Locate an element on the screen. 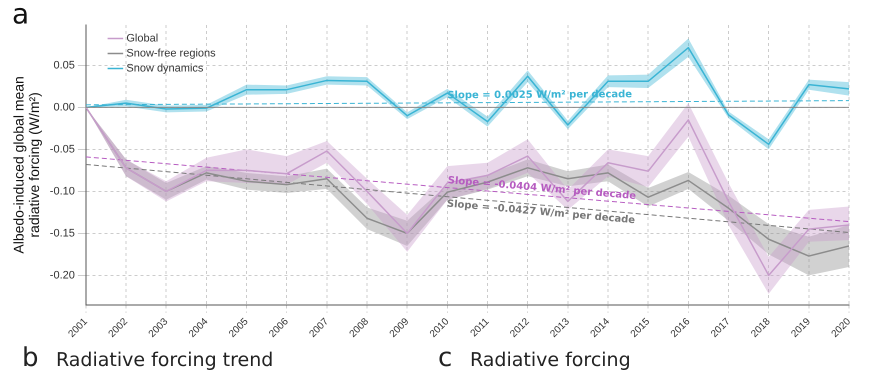  legend-label: Snow-free regions is located at coordinates (171, 54).